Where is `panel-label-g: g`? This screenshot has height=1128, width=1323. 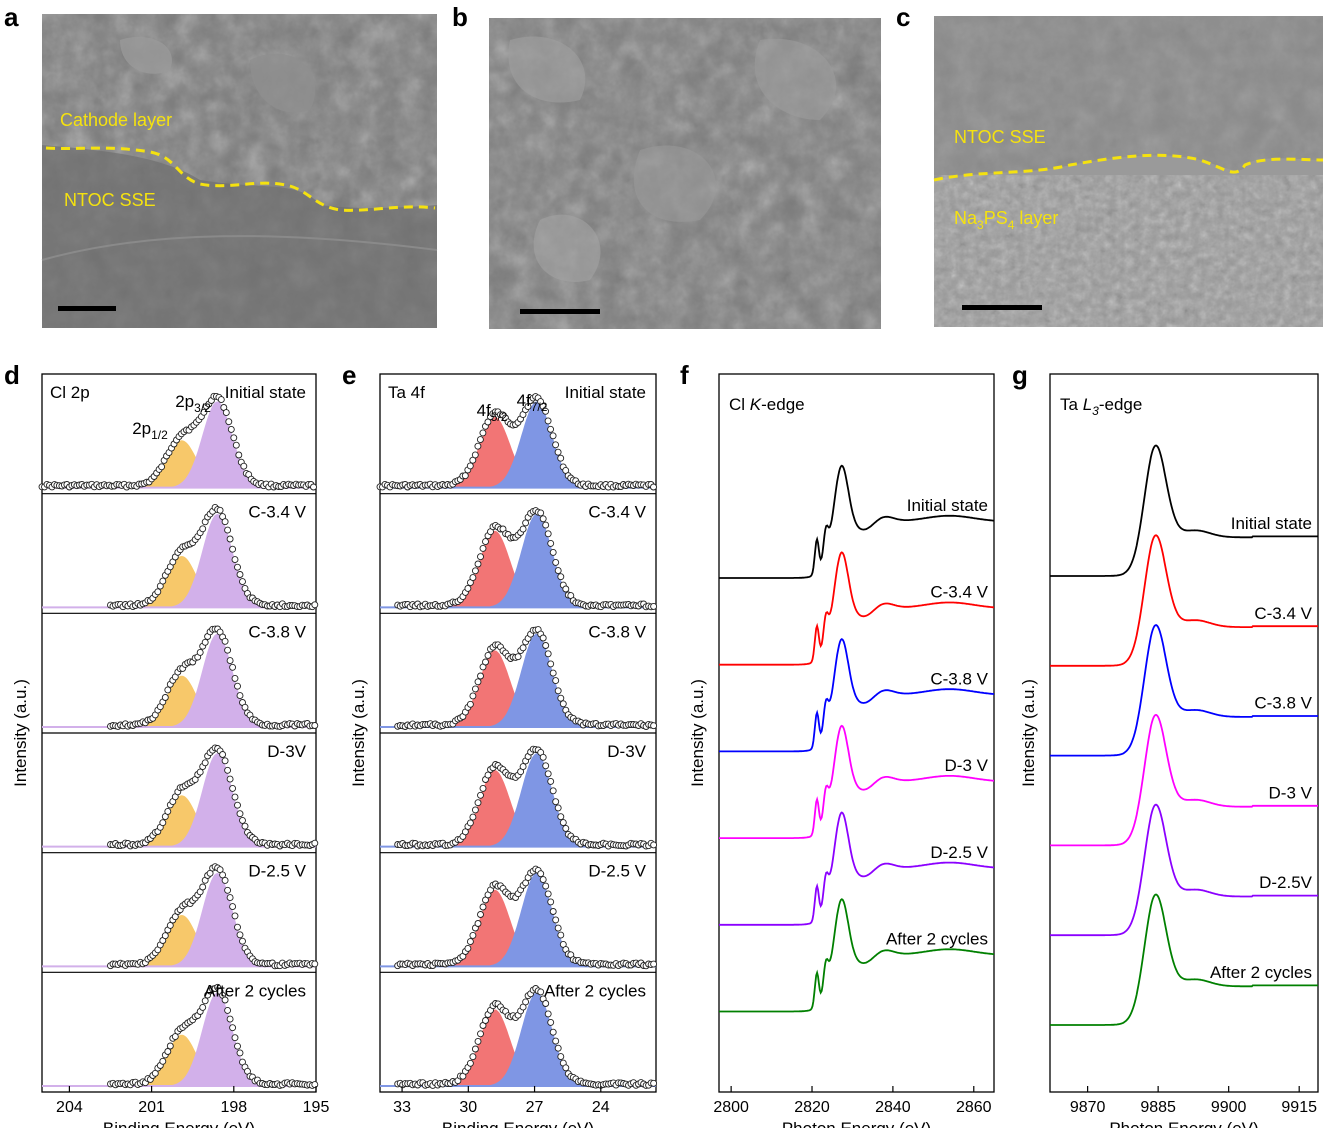 panel-label-g: g is located at coordinates (1020, 375).